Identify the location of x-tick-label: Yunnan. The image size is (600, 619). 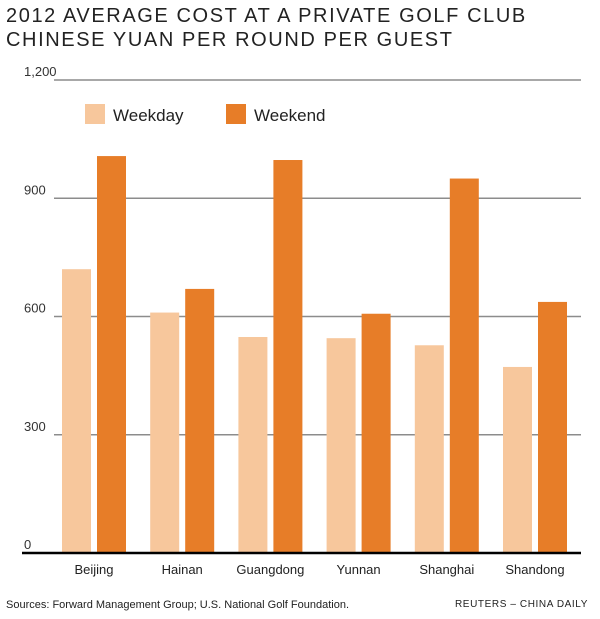
(359, 569).